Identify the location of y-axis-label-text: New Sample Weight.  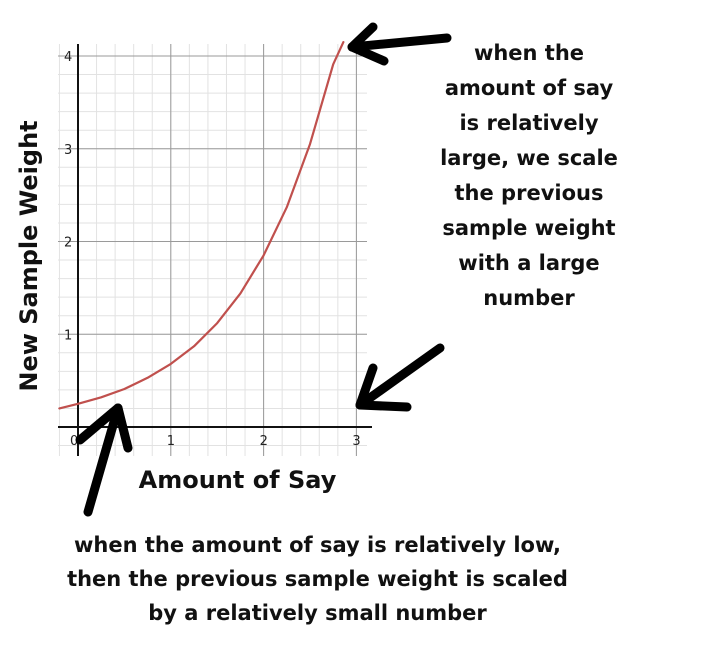
(29, 256).